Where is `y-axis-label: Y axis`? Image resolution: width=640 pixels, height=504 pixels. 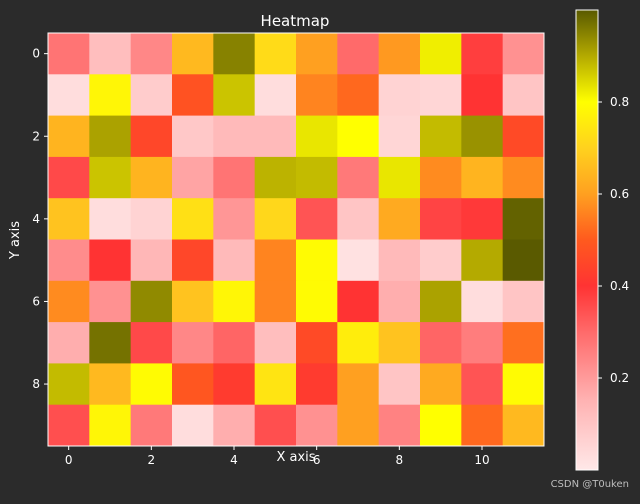 y-axis-label: Y axis is located at coordinates (15, 240).